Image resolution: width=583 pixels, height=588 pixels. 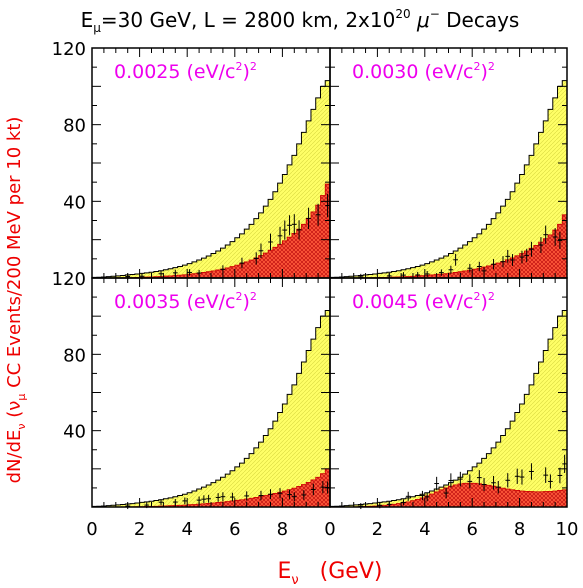 I want to click on panel-label: 0.0025 (eV/c2)2, so click(x=185, y=71).